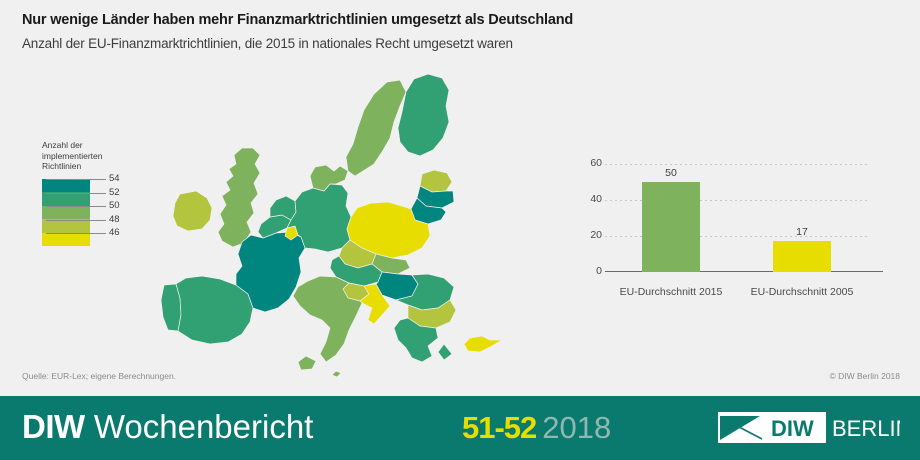  I want to click on legend-ticks: 54 52 50 48 46, so click(97, 210).